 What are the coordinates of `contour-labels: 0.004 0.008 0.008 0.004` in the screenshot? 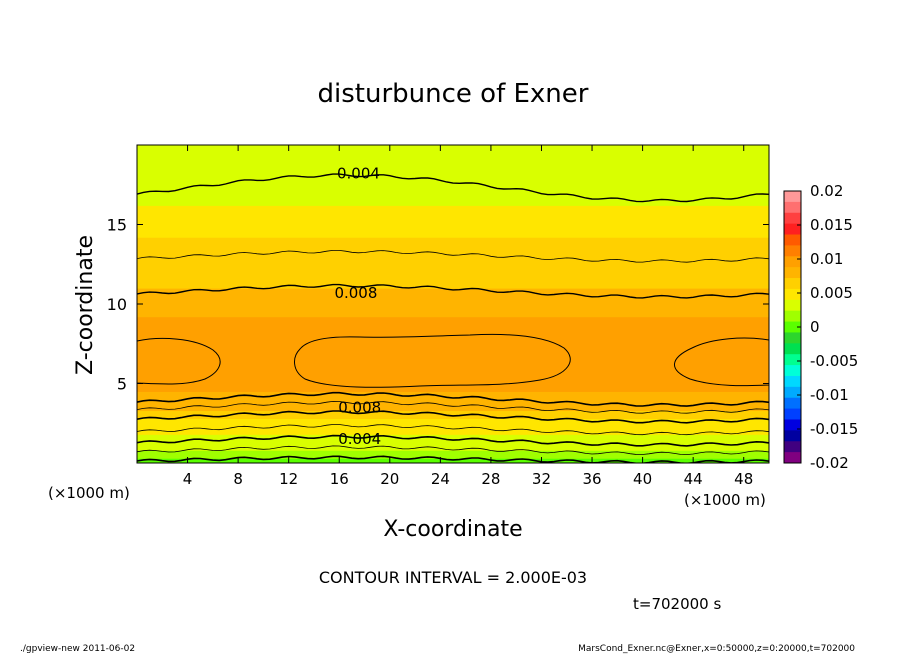 It's located at (357, 307).